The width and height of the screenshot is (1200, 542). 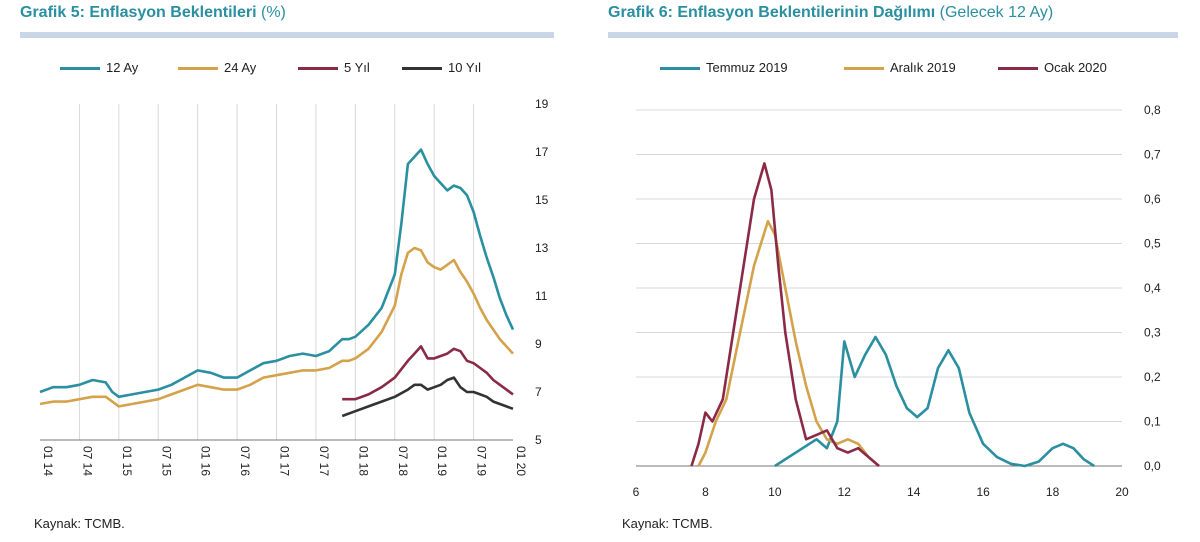 What do you see at coordinates (127, 461) in the screenshot?
I see `x-tick-label: 01 15` at bounding box center [127, 461].